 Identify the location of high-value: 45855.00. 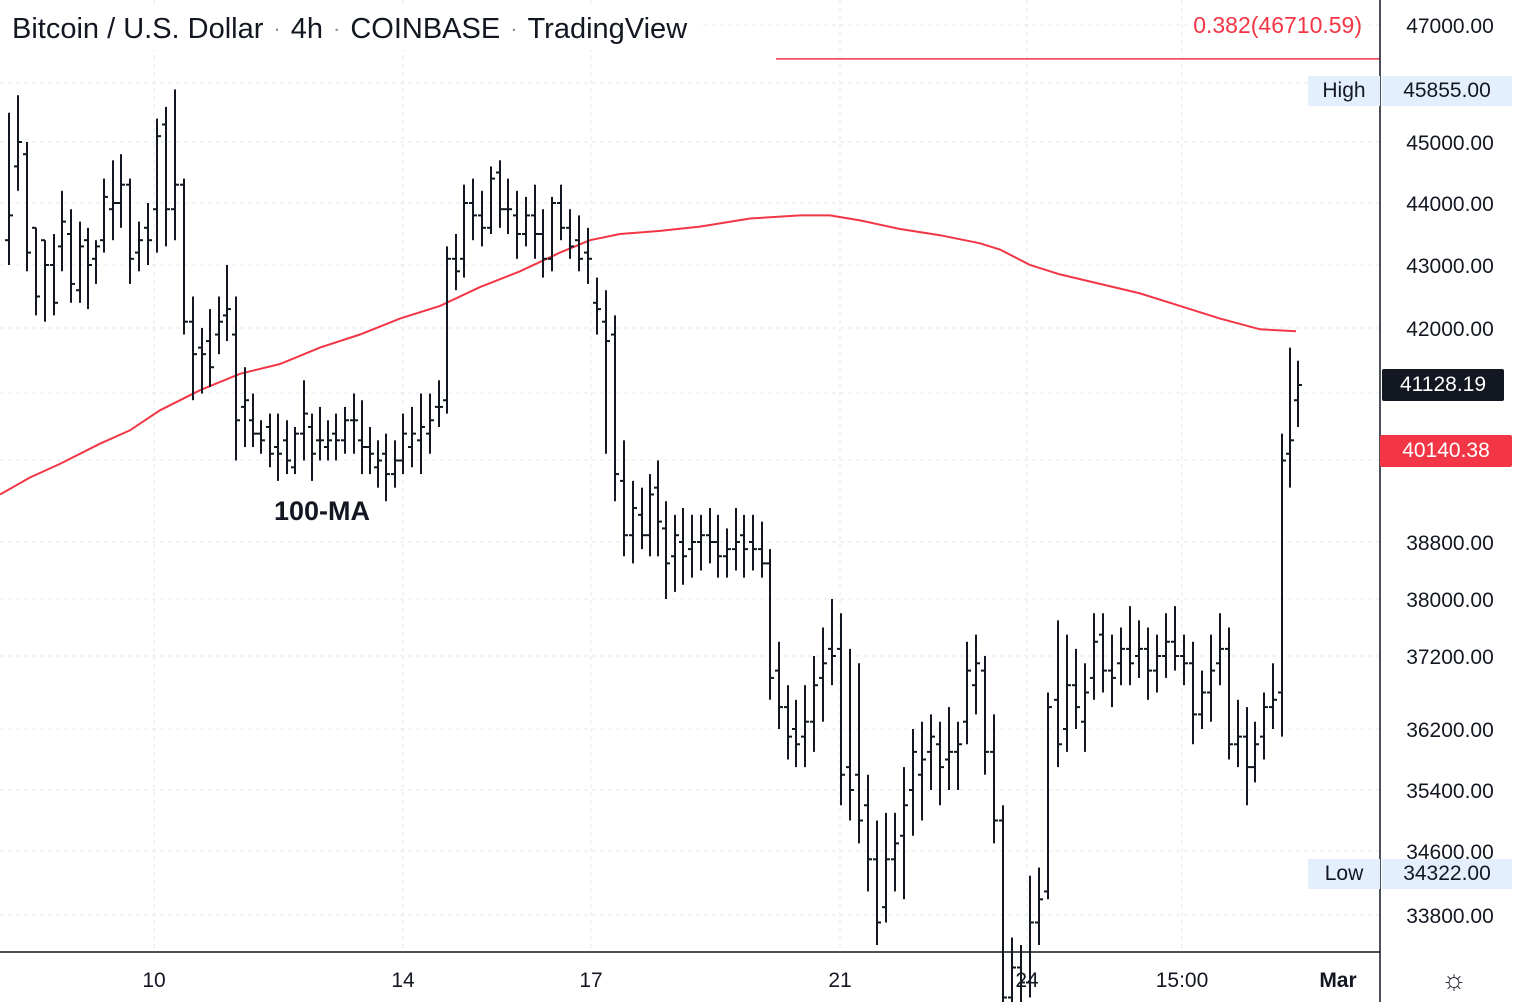
(1447, 91).